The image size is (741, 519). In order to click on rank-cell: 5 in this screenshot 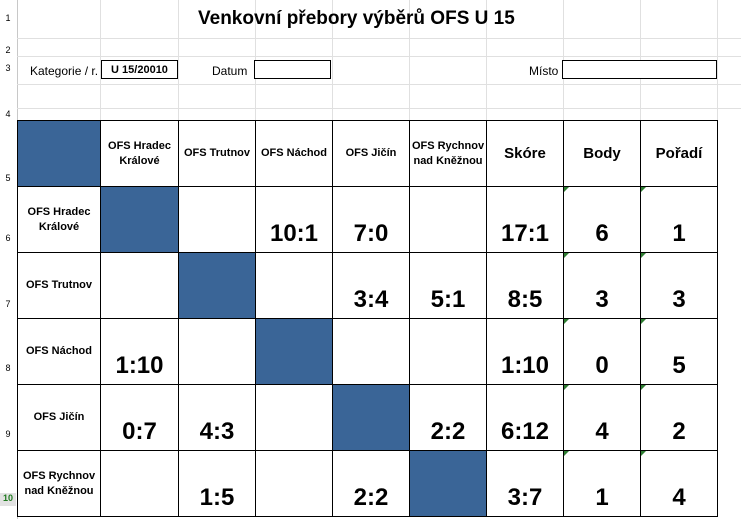, I will do `click(679, 351)`.